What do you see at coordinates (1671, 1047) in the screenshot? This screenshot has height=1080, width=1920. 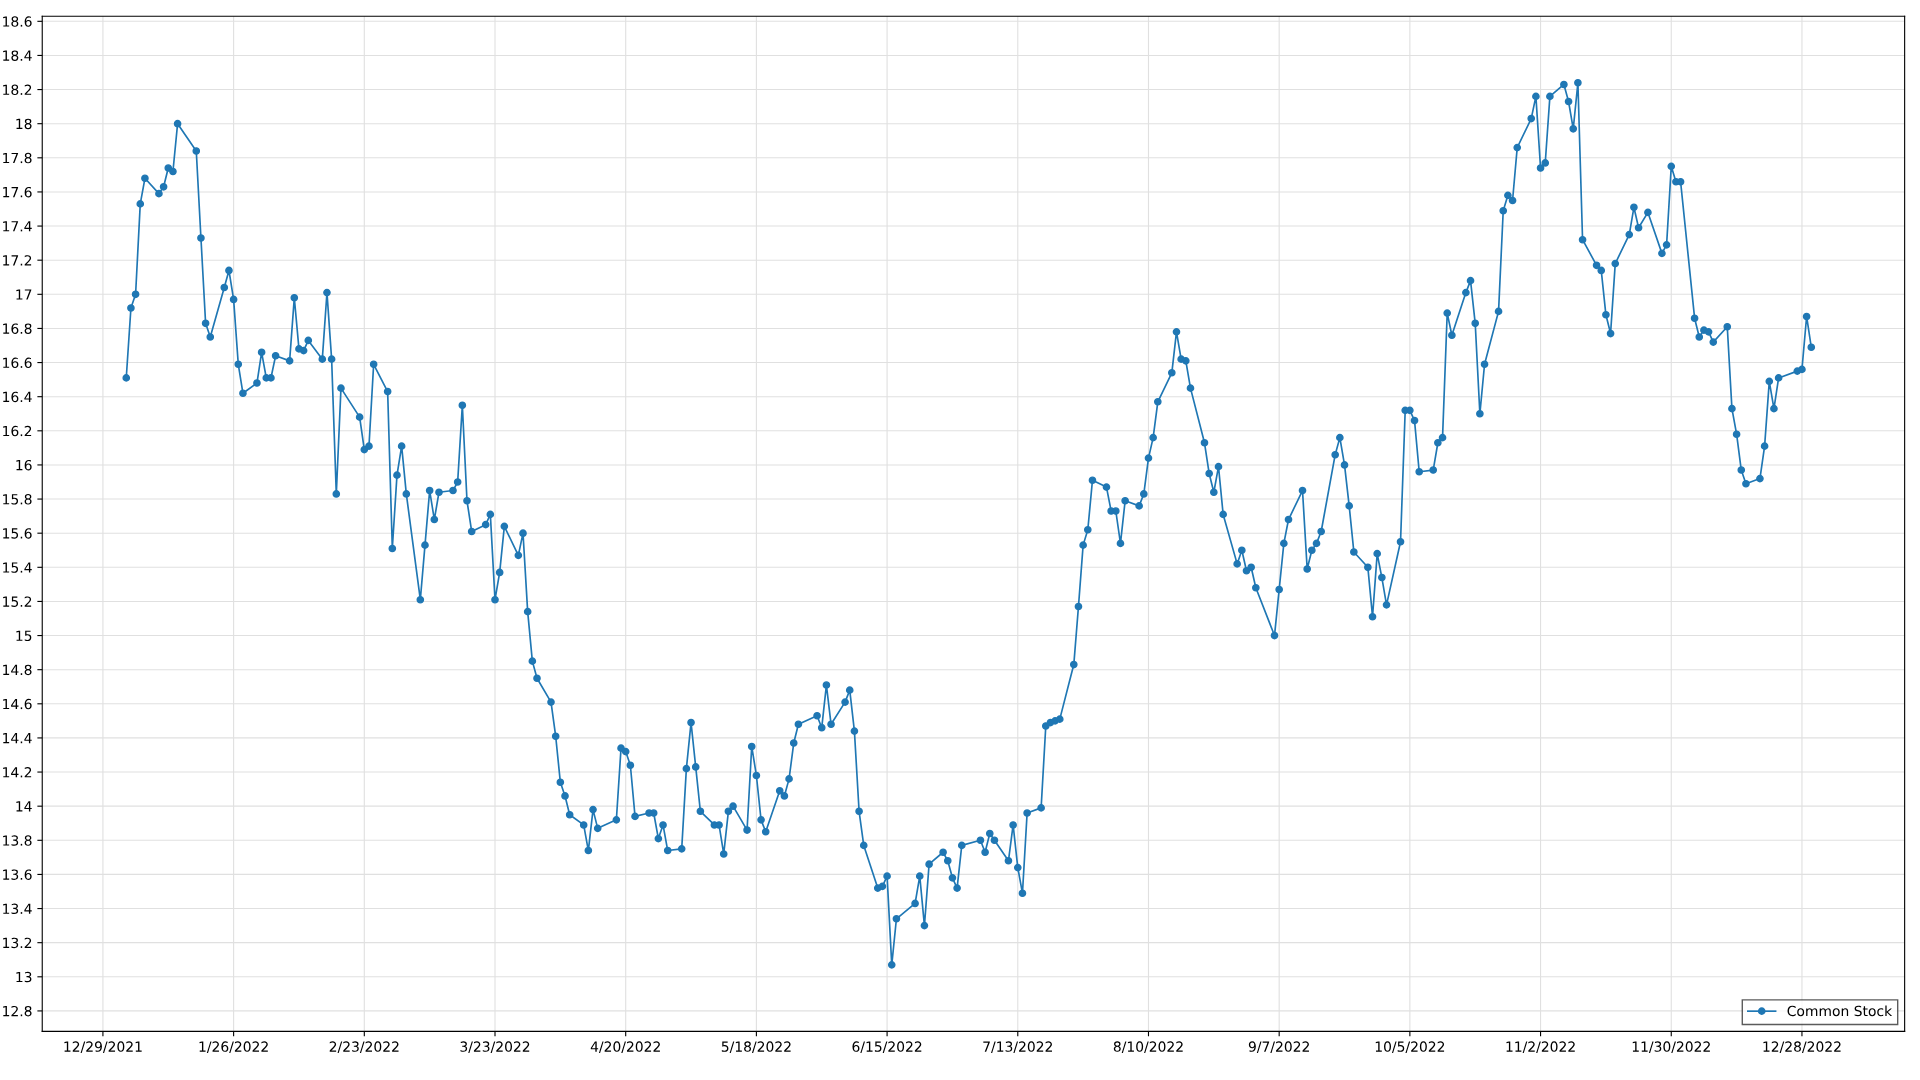 I see `x-tick-label: 11/30/2022` at bounding box center [1671, 1047].